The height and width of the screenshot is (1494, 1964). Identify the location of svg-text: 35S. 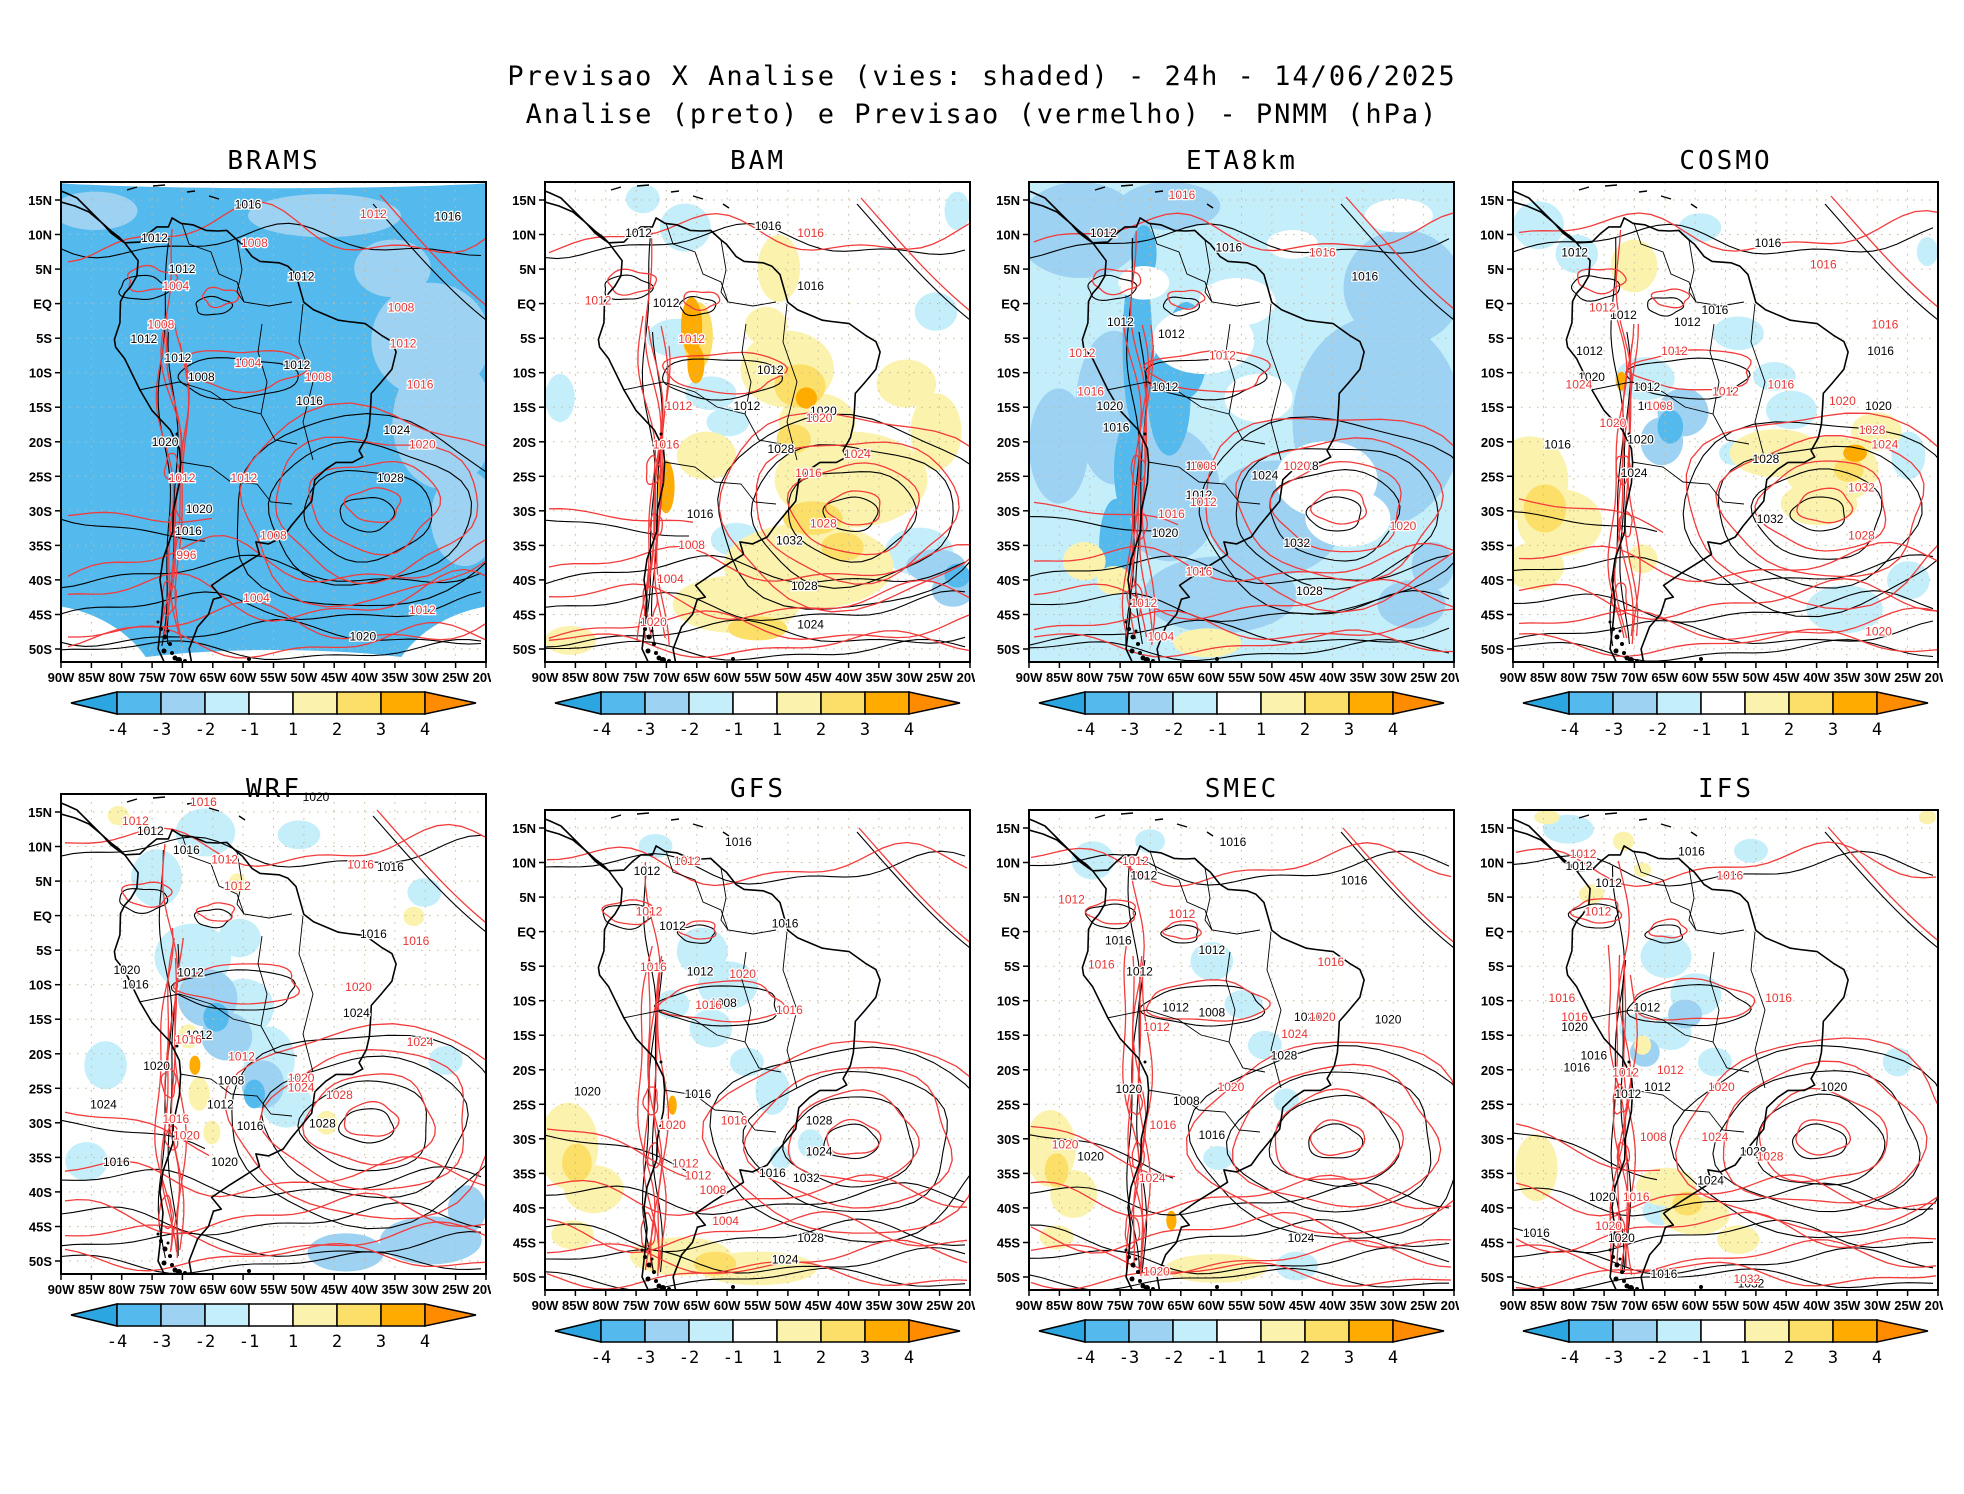
(524, 1173).